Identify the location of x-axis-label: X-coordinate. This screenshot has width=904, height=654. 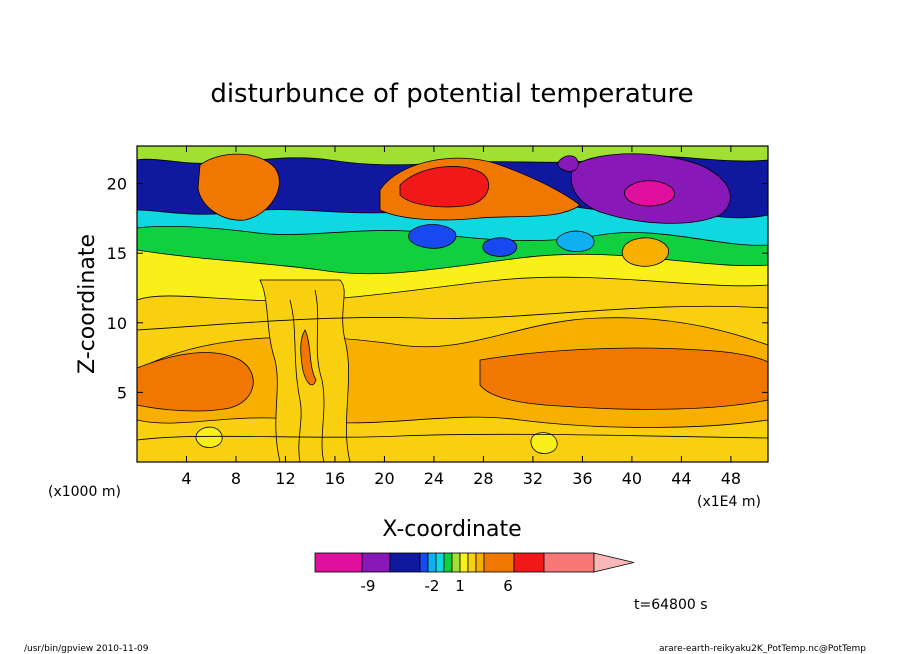
(451, 529).